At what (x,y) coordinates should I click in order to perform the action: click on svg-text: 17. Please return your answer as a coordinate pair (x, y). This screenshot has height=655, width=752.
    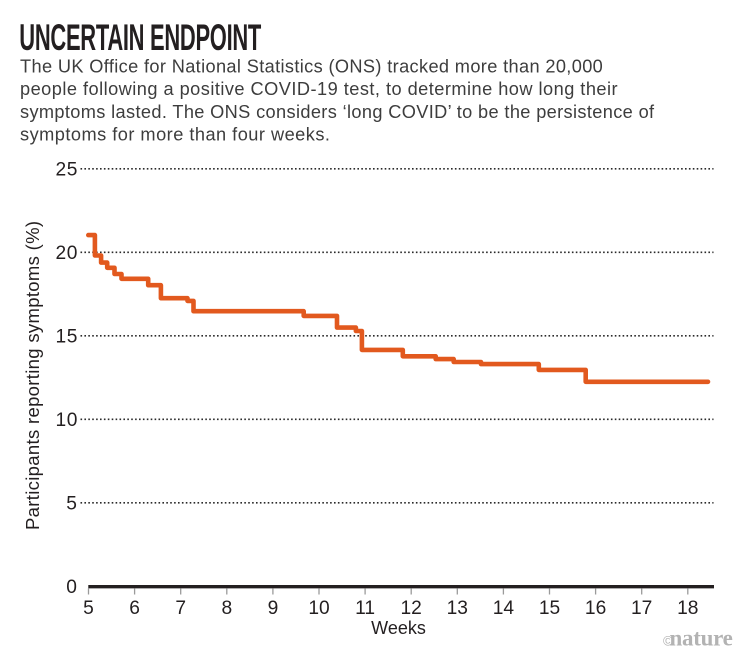
    Looking at the image, I should click on (641, 608).